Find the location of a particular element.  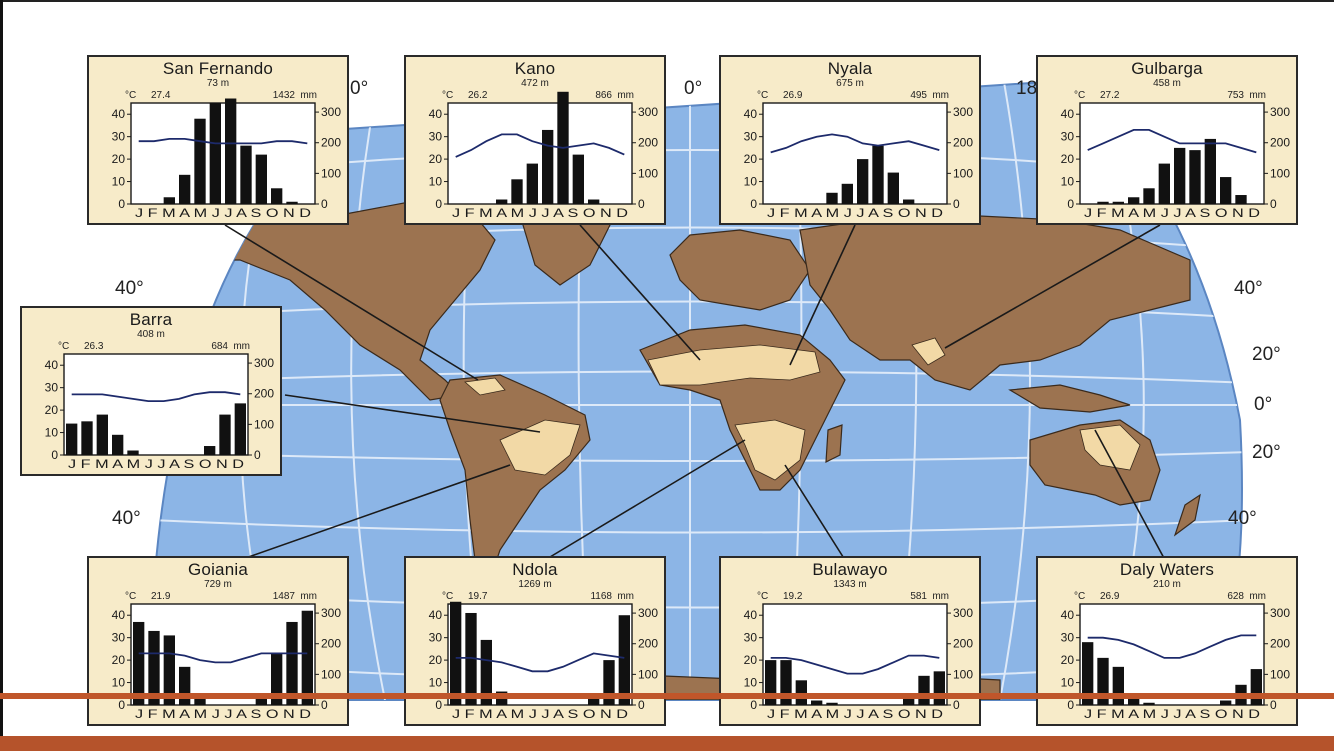

savanna-west-africa is located at coordinates (734, 365).